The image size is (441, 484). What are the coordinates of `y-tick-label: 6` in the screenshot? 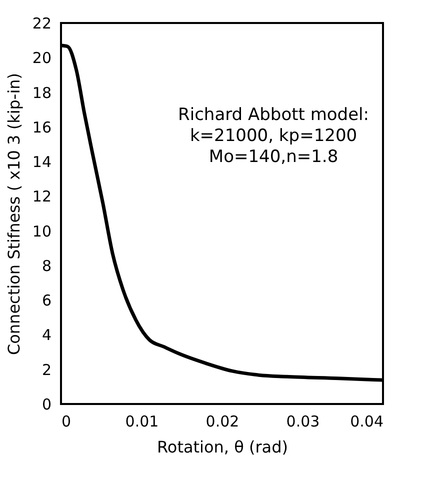 It's located at (47, 301).